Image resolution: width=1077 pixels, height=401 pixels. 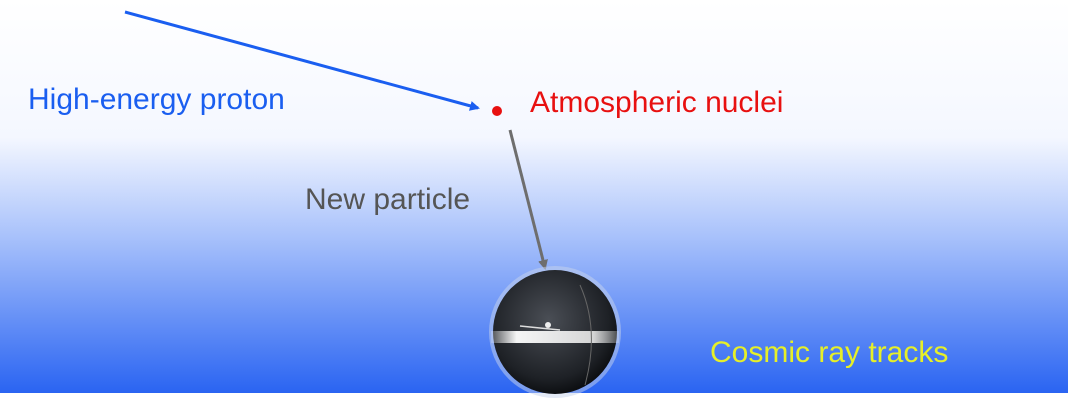 I want to click on tracks-label: Cosmic ray tracks, so click(x=829, y=352).